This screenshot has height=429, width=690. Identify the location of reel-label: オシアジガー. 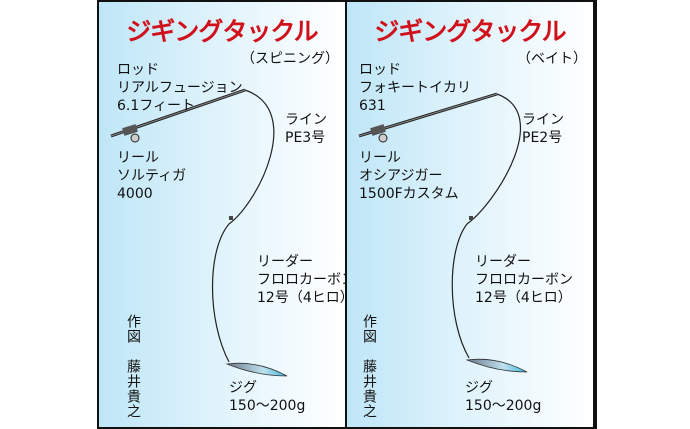
(401, 176).